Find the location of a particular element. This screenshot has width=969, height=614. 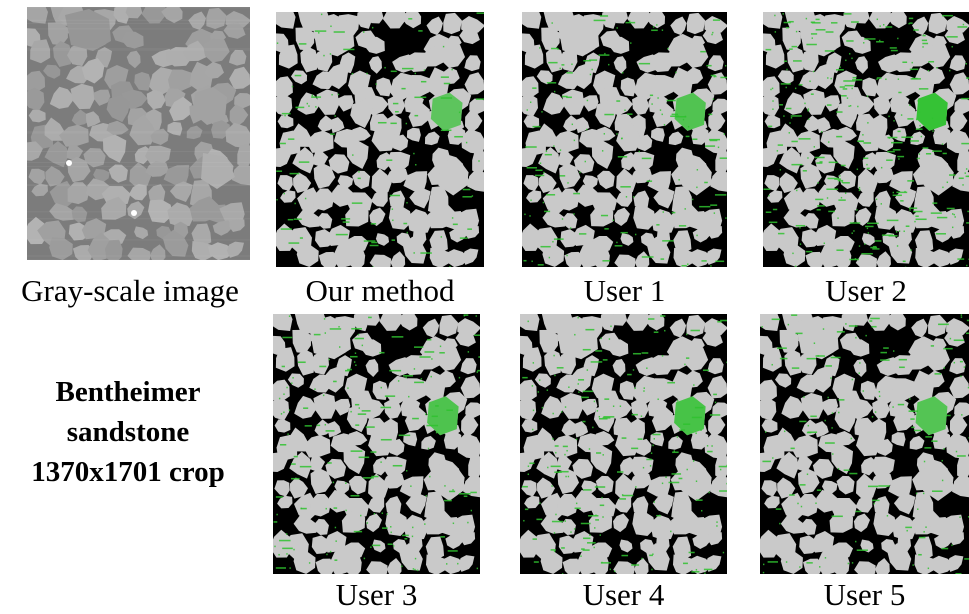

panel-our-method is located at coordinates (380, 139).